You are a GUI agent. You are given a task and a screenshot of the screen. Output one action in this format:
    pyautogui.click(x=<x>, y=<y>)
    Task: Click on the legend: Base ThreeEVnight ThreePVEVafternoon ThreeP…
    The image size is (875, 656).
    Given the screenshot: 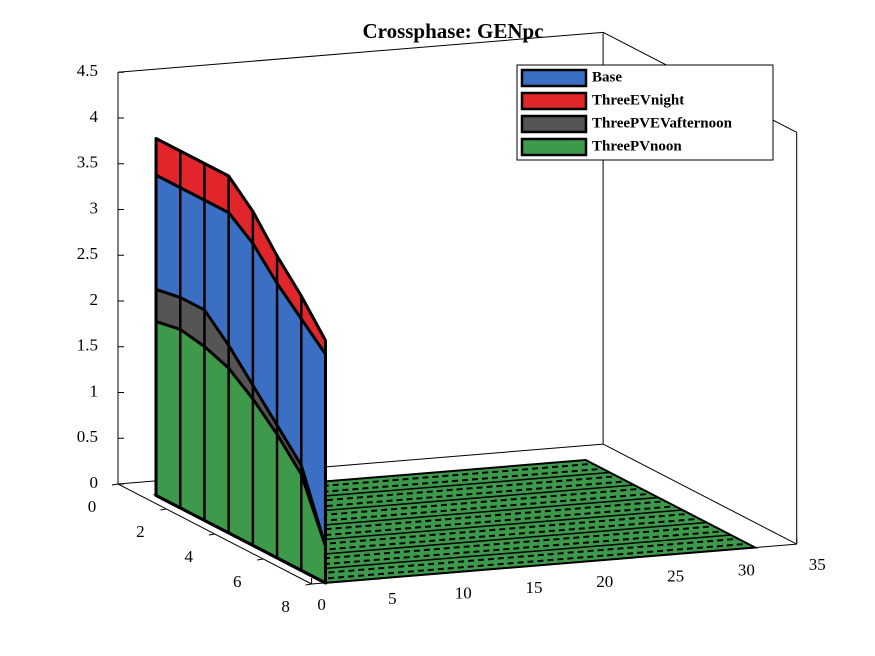 What is the action you would take?
    pyautogui.click(x=645, y=112)
    